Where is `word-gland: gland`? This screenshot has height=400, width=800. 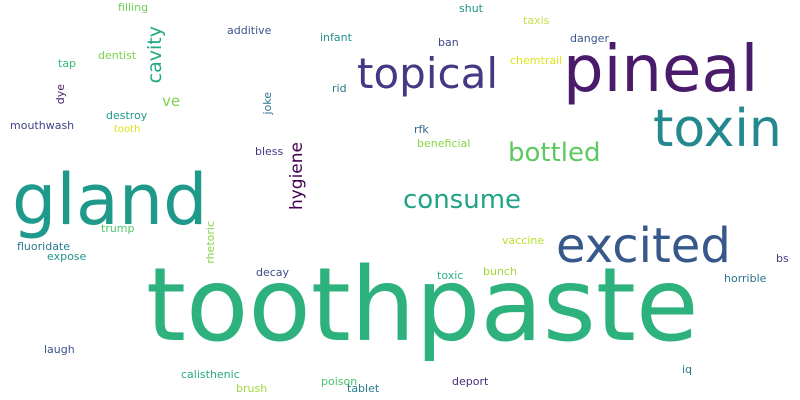
word-gland: gland is located at coordinates (110, 200).